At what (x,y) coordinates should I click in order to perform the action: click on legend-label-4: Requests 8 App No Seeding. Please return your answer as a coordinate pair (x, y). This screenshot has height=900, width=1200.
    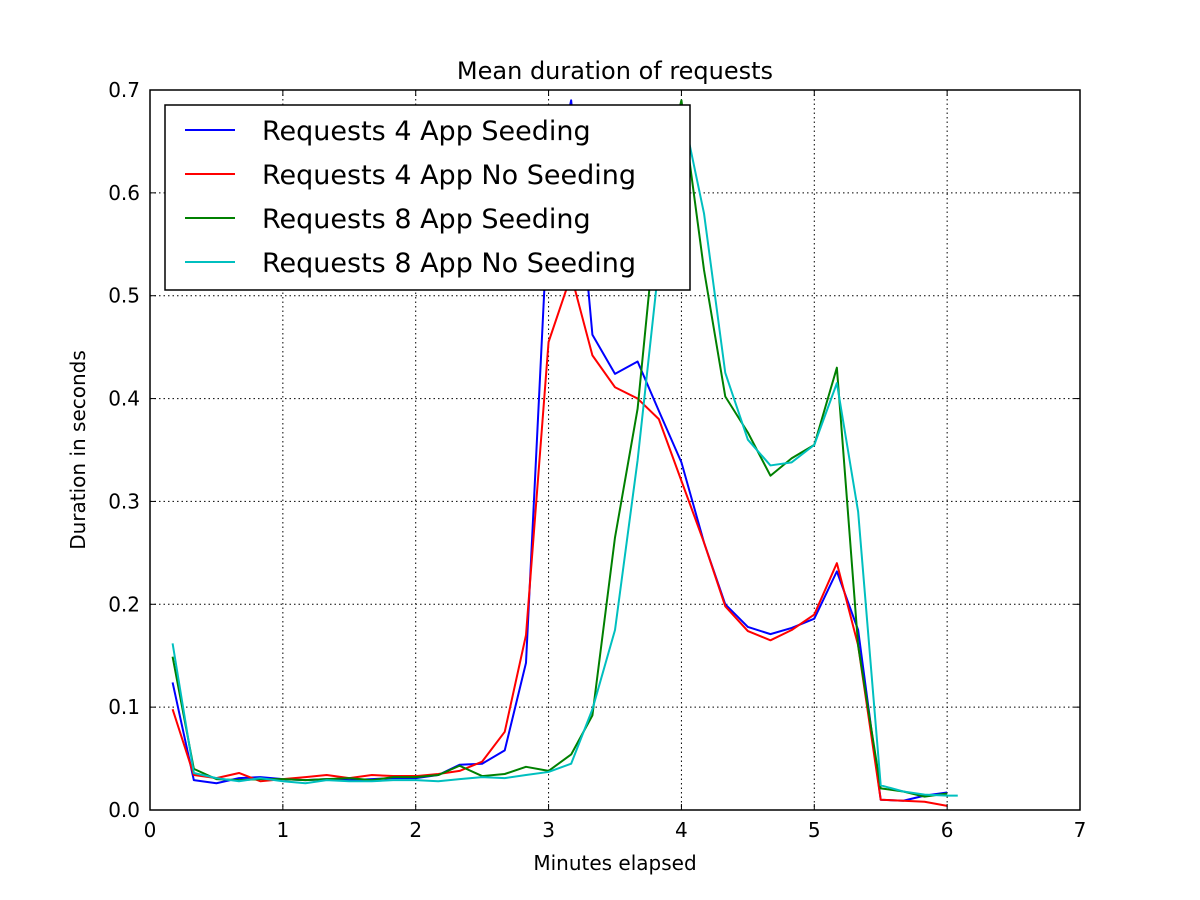
    Looking at the image, I should click on (449, 263).